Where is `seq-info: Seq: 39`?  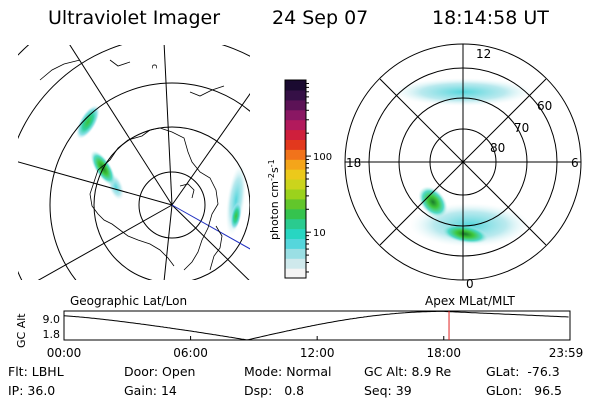 seq-info: Seq: 39 is located at coordinates (388, 390).